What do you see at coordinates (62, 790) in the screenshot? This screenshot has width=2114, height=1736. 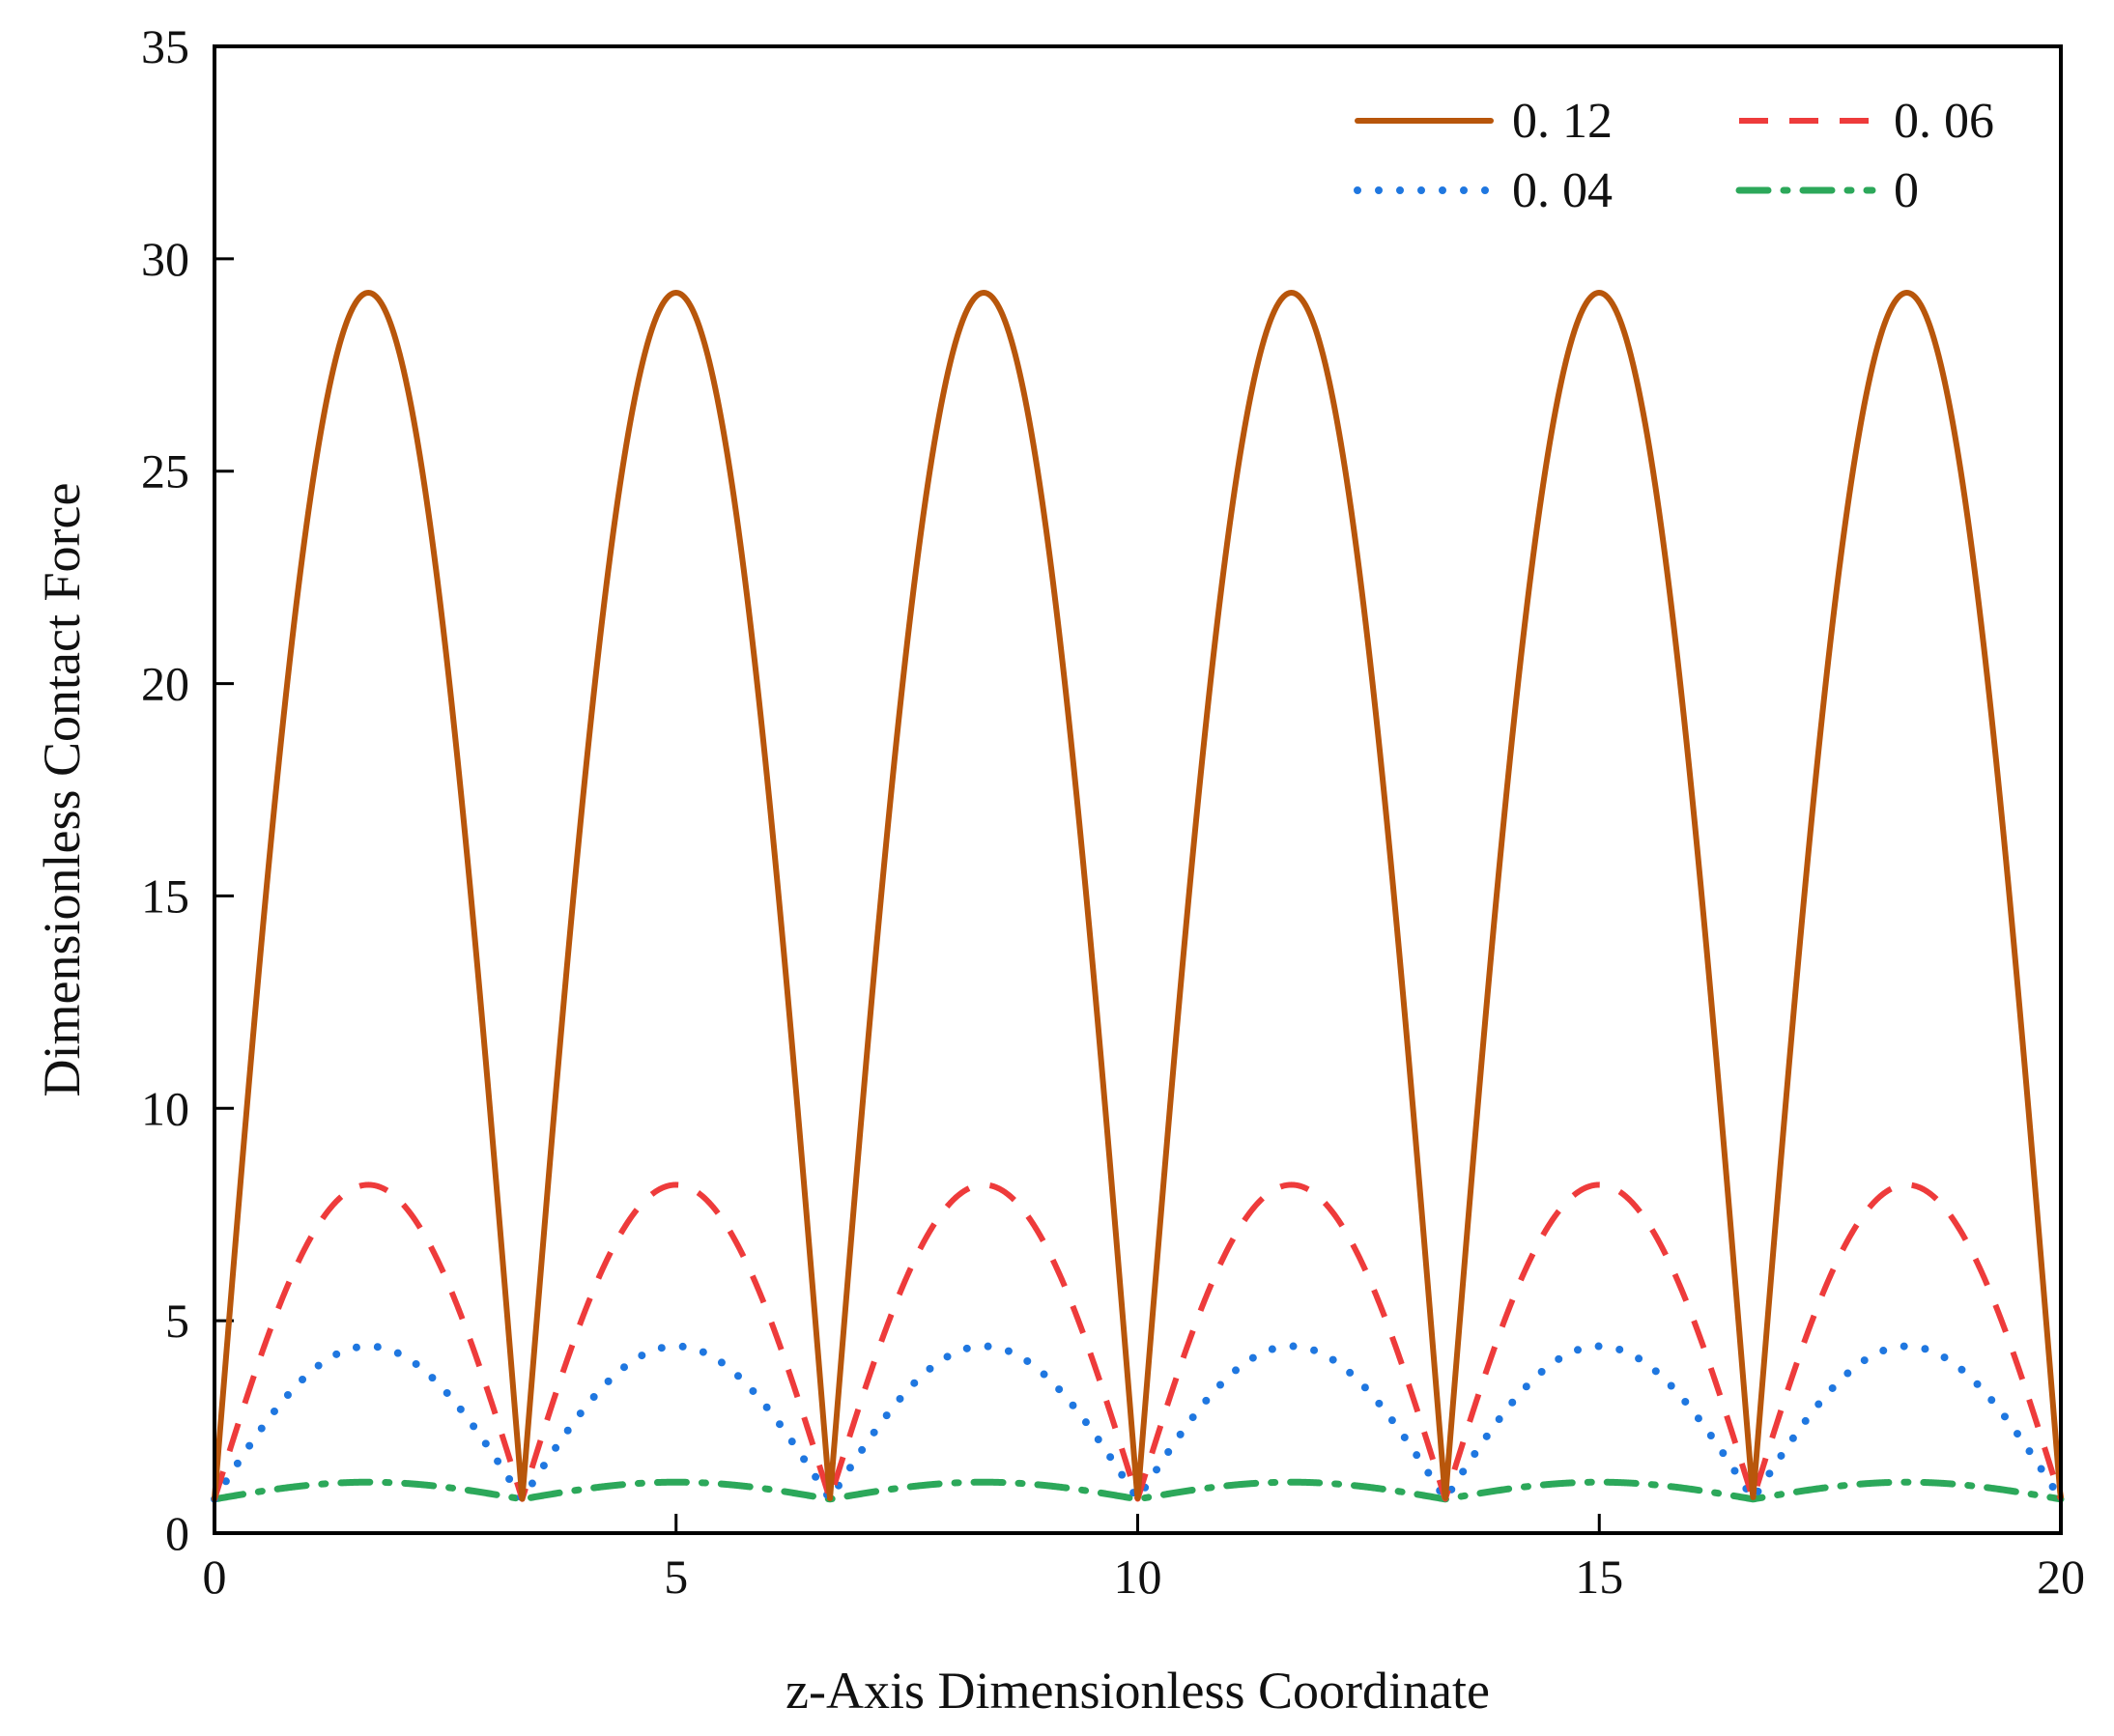 I see `y-axis-title: Dimensionless Contact Force` at bounding box center [62, 790].